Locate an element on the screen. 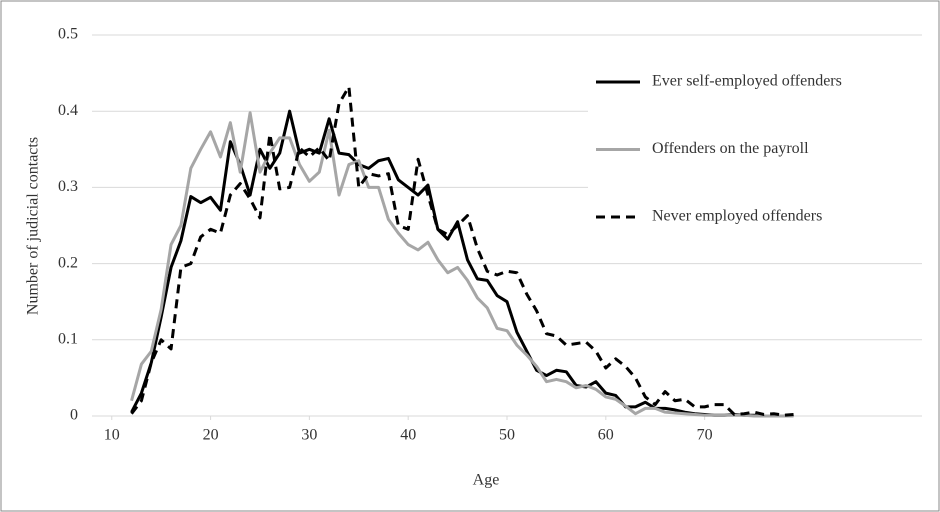 Image resolution: width=940 pixels, height=512 pixels. x-tick-label: 60 is located at coordinates (606, 435).